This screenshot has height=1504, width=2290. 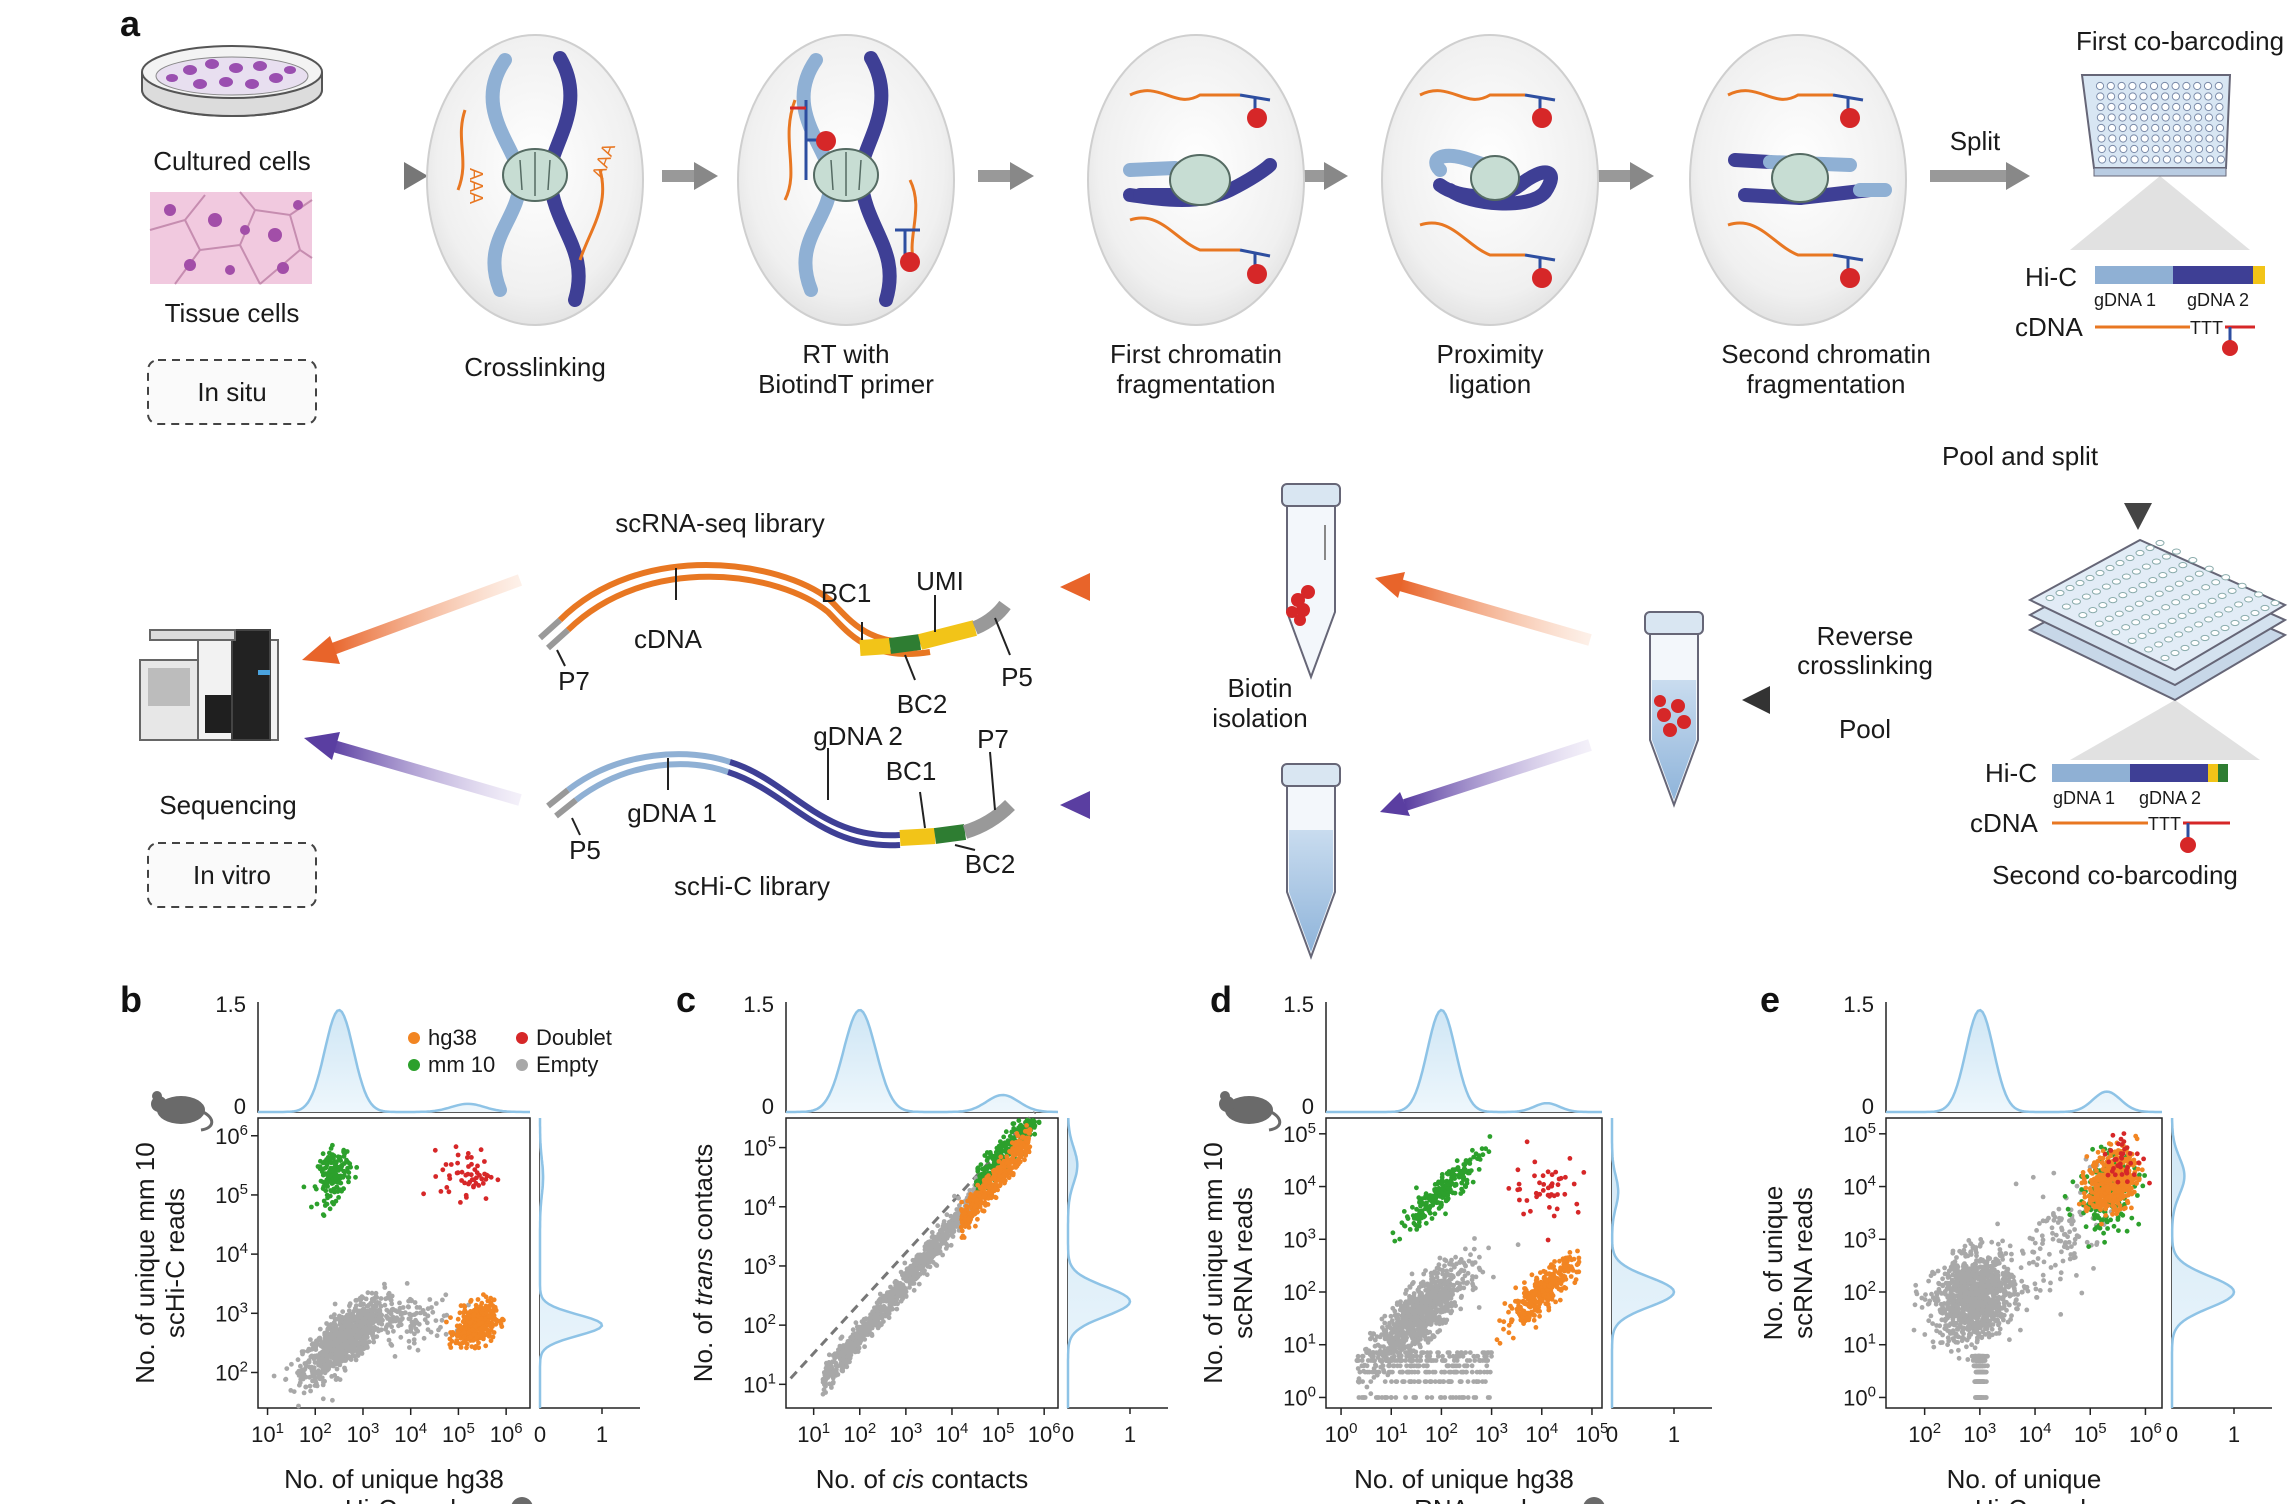 I want to click on purple-arrow-to-tube, so click(x=1497, y=775).